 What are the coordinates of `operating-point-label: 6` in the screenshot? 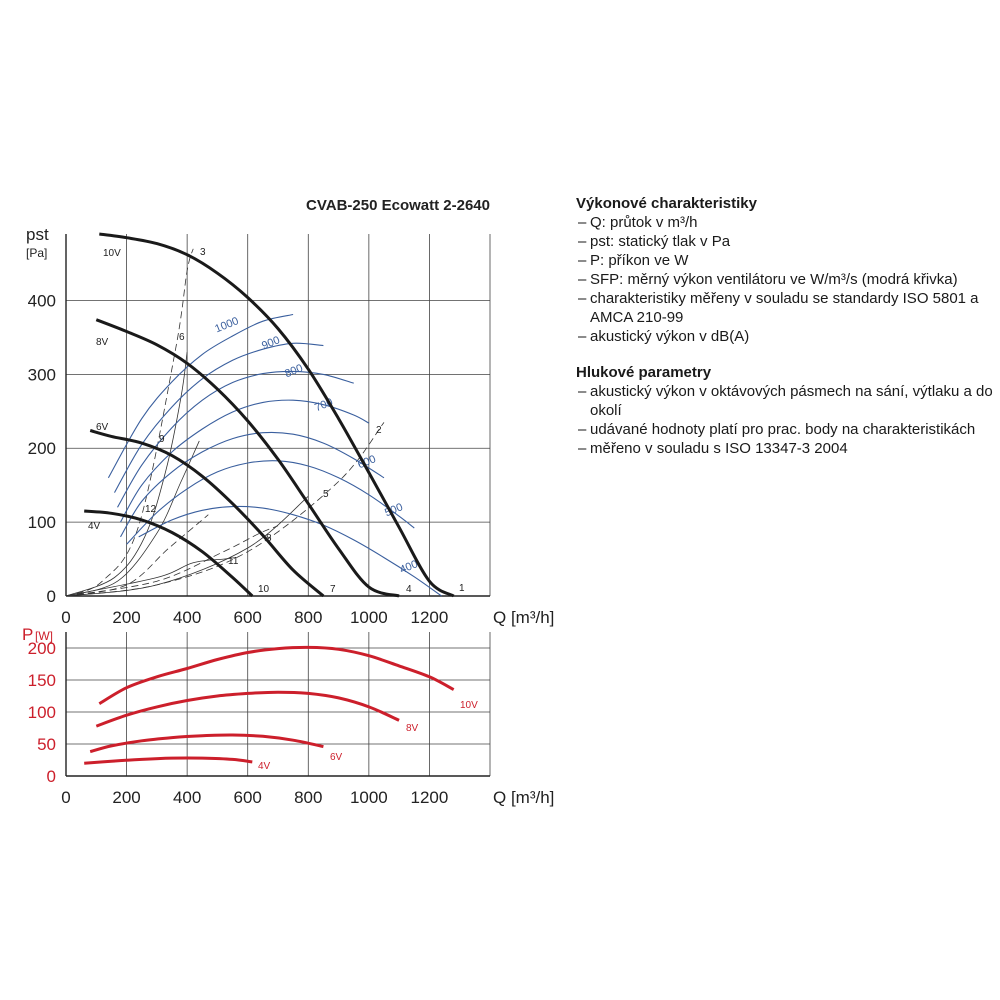 It's located at (182, 337).